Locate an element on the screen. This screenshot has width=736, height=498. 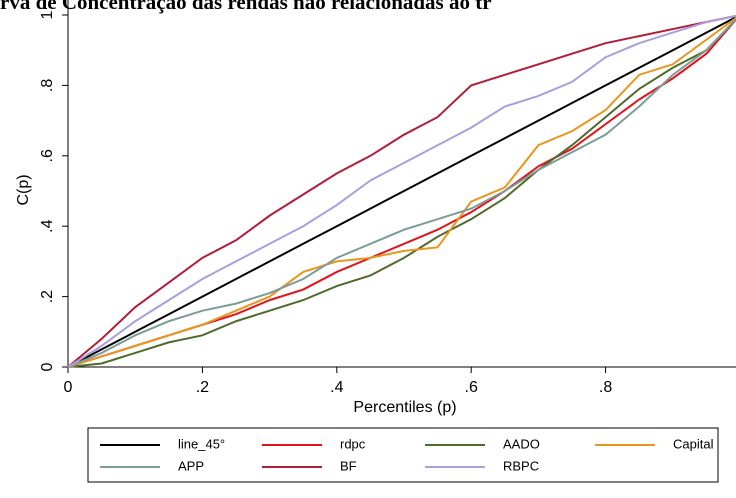
legend-label: Capital is located at coordinates (693, 443).